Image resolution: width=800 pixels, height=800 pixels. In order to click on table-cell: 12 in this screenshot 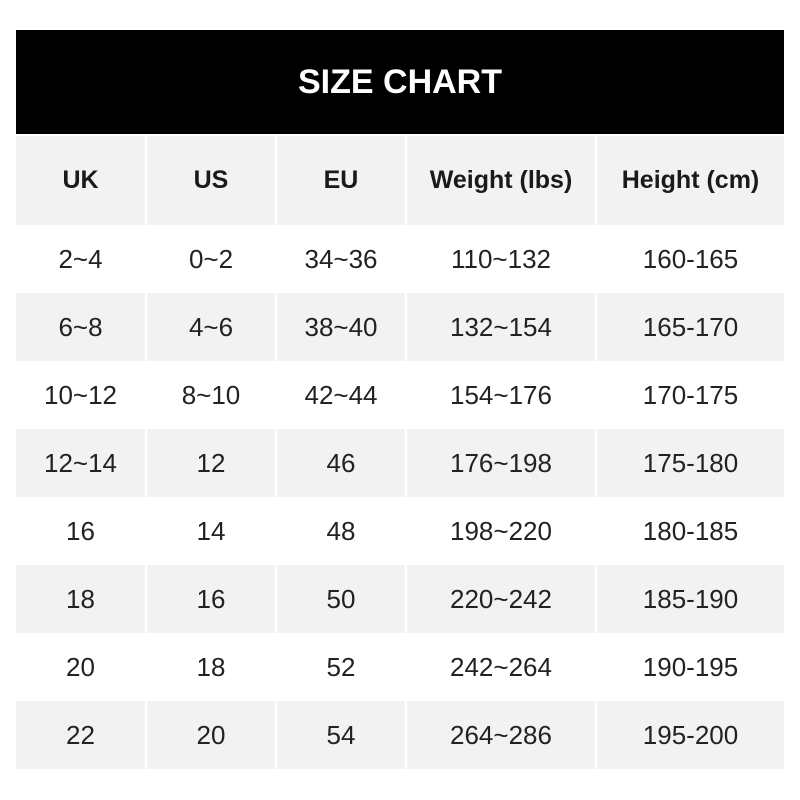, I will do `click(210, 463)`.